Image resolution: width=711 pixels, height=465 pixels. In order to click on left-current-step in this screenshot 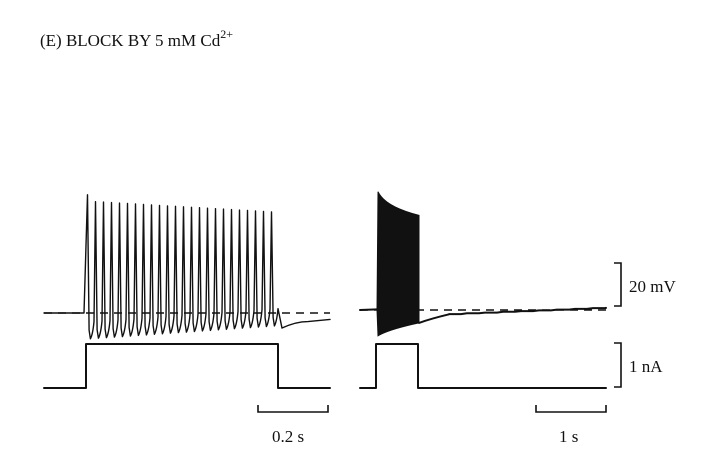, I will do `click(187, 366)`.